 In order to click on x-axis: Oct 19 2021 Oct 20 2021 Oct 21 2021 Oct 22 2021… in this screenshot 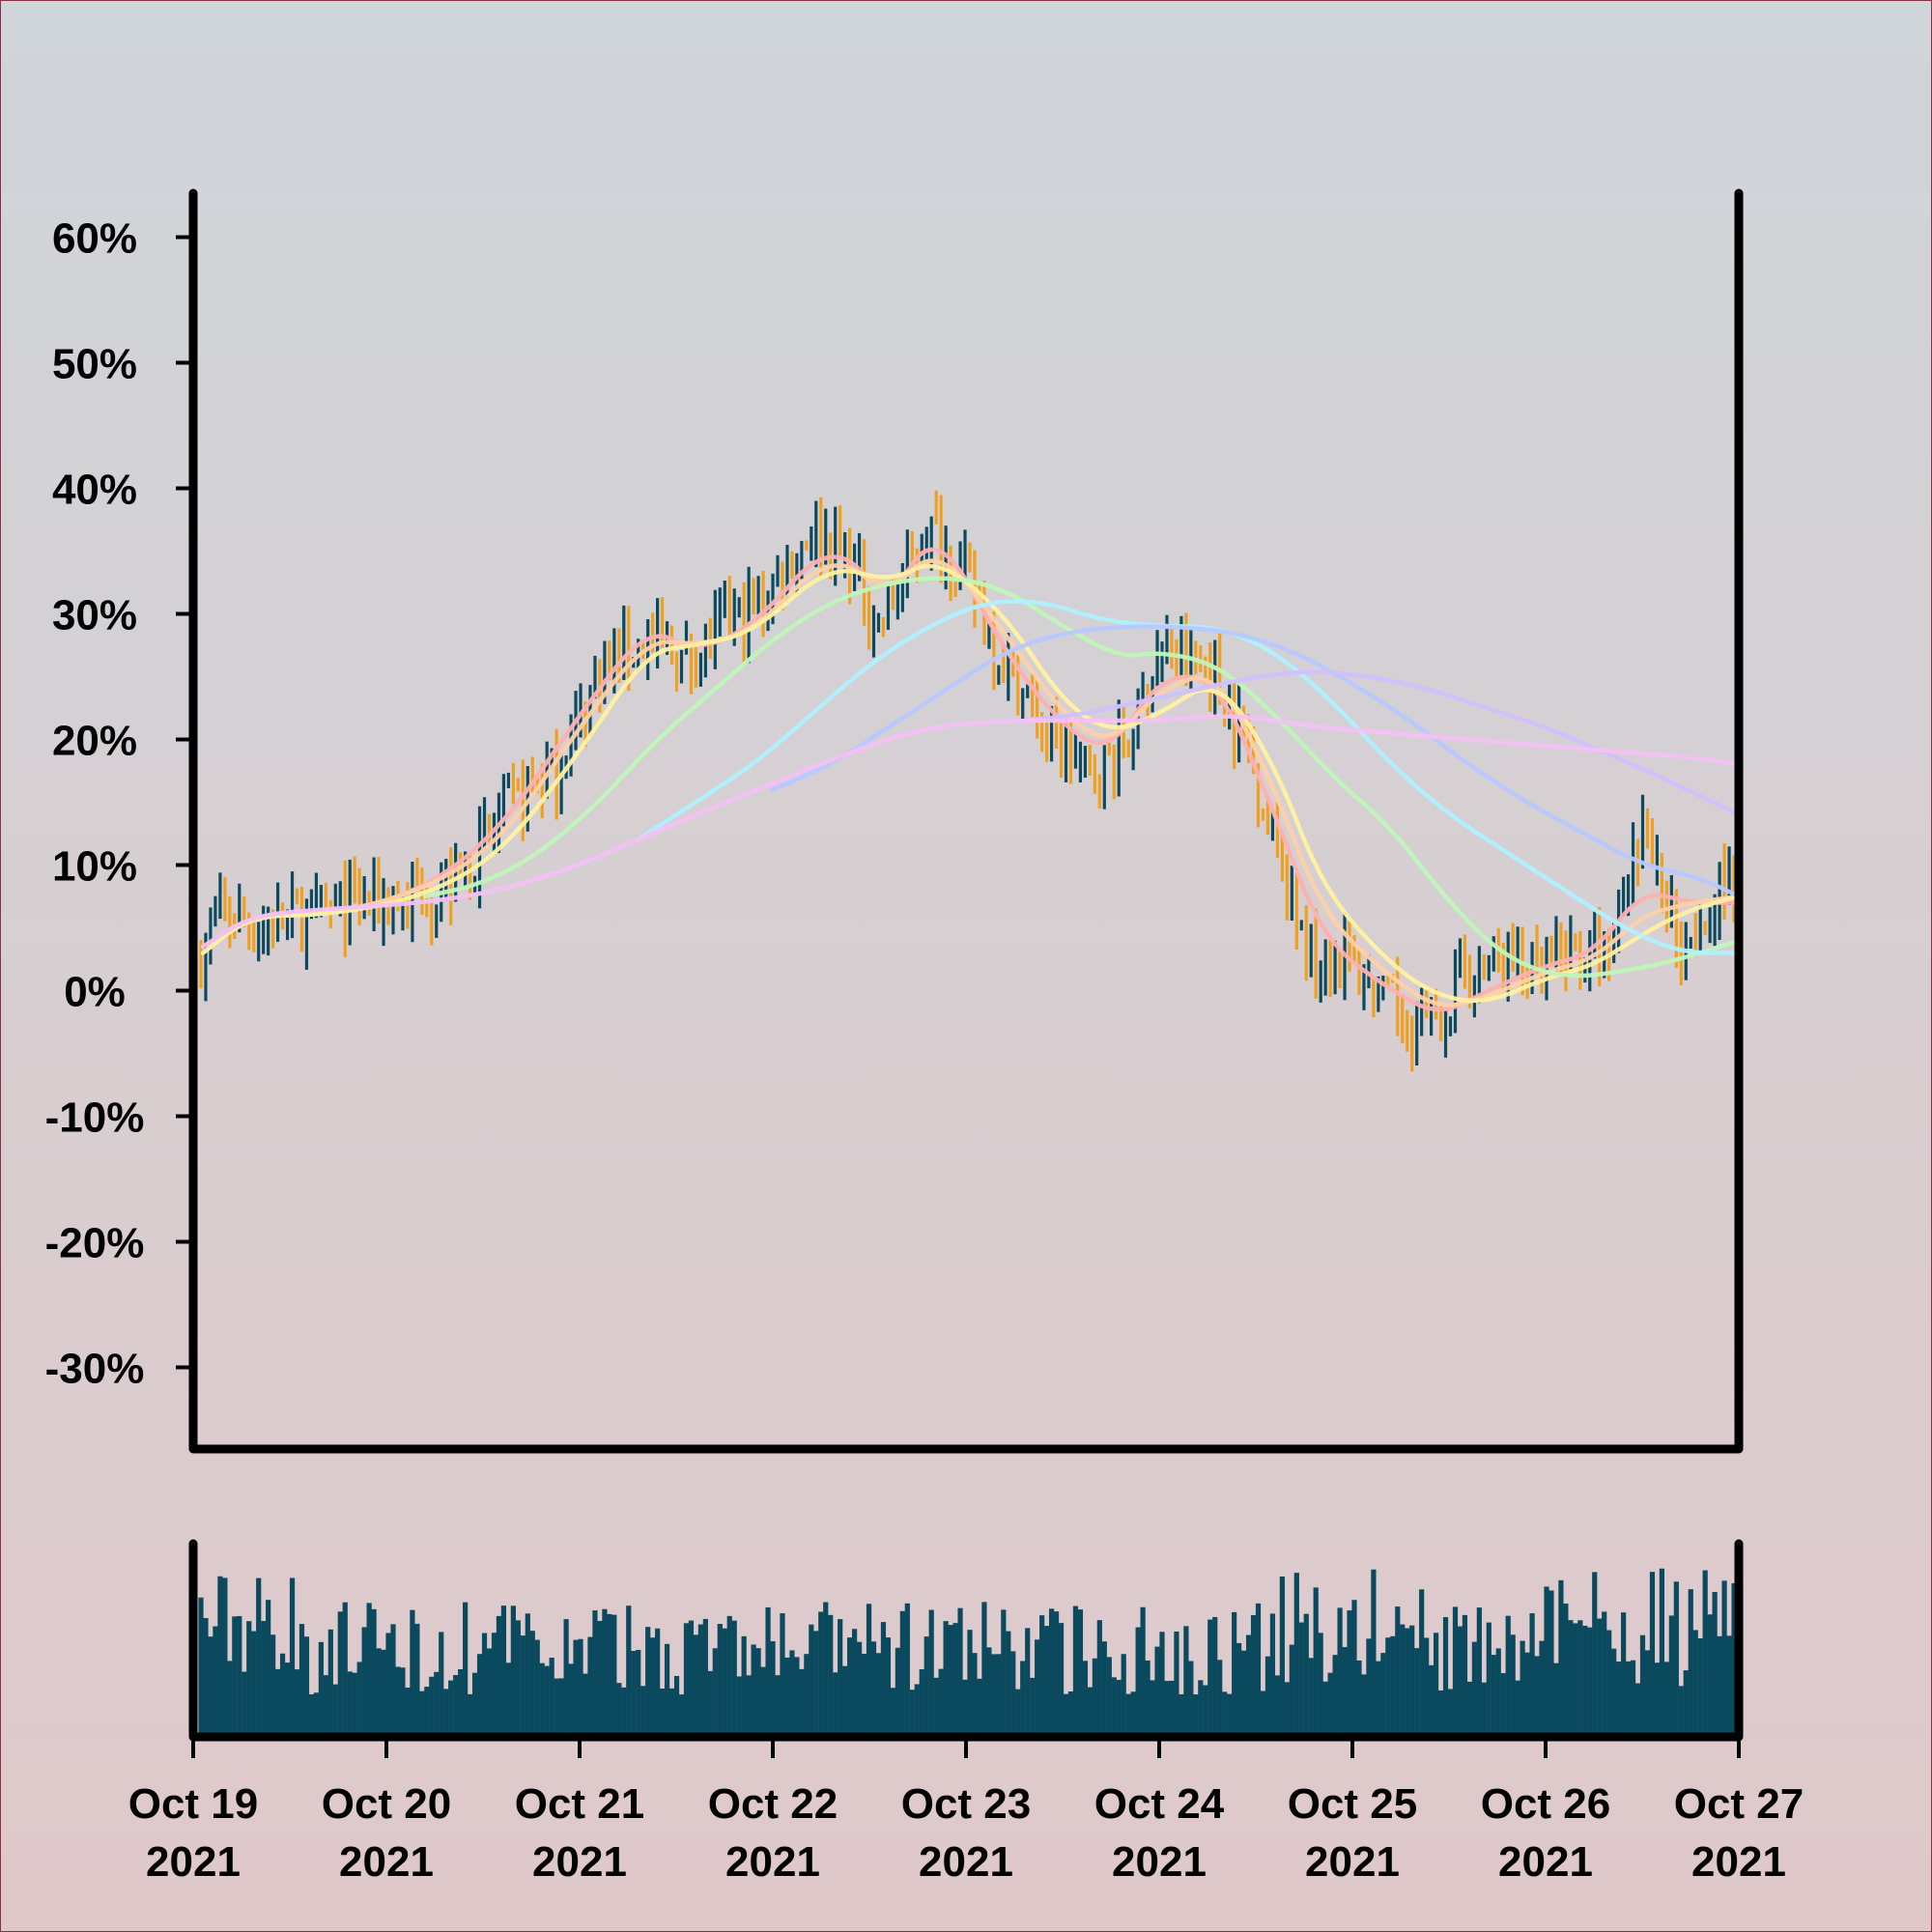, I will do `click(966, 1811)`.